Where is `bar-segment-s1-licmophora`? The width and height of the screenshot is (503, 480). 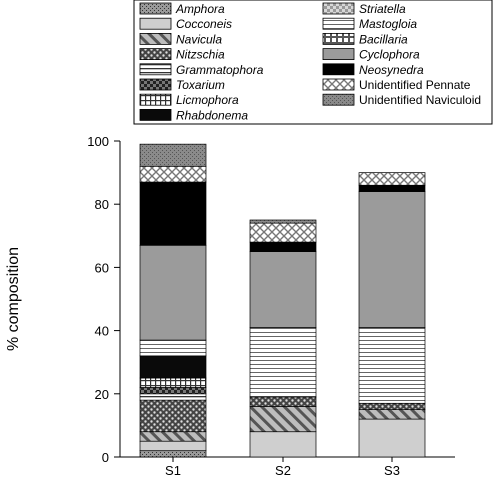
bar-segment-s1-licmophora is located at coordinates (173, 382).